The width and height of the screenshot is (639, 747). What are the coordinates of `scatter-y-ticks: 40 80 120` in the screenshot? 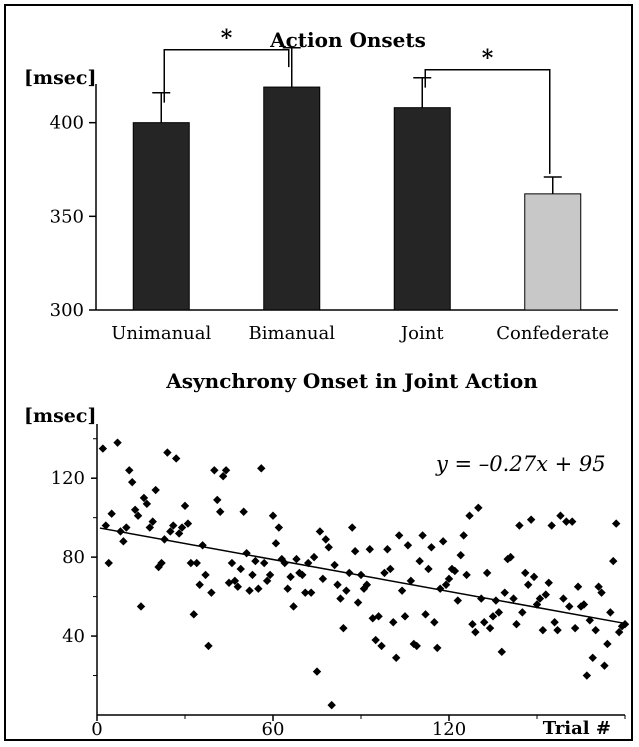 It's located at (74, 557).